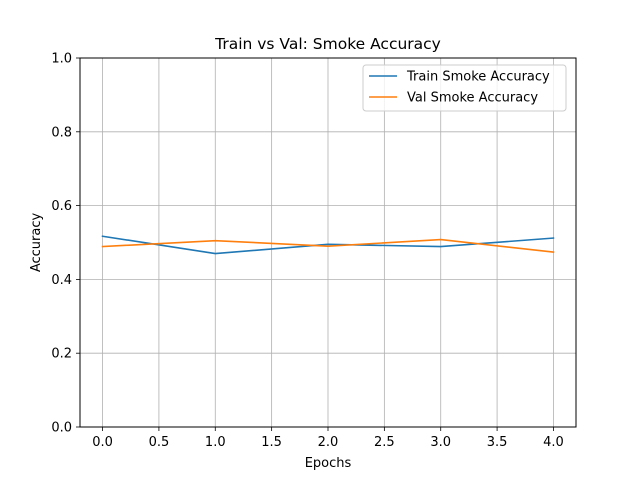 The height and width of the screenshot is (480, 640). What do you see at coordinates (61, 132) in the screenshot?
I see `y-tick-label: 0.8` at bounding box center [61, 132].